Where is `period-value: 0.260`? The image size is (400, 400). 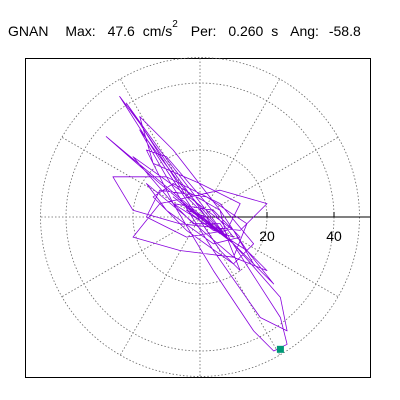
period-value: 0.260 is located at coordinates (246, 30).